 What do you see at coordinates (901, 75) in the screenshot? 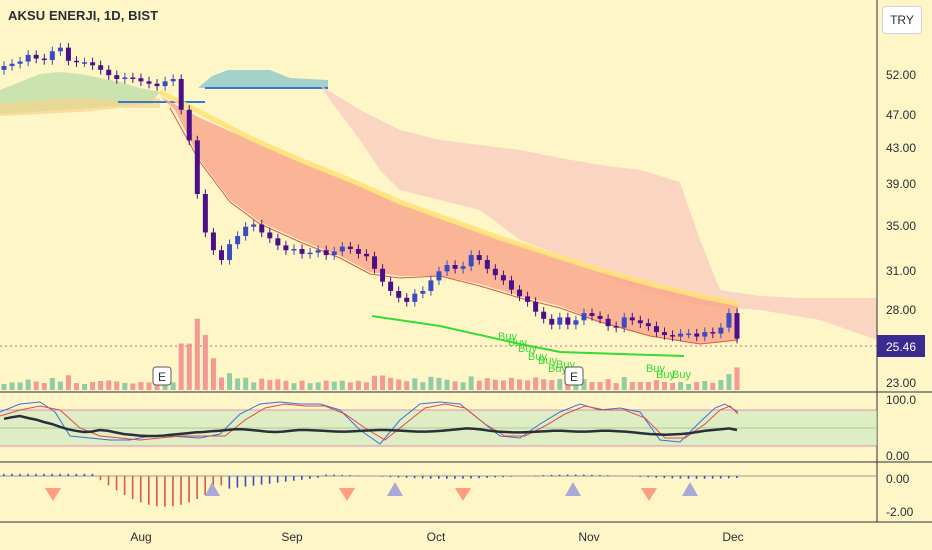
I see `price-tick-52: 52.00` at bounding box center [901, 75].